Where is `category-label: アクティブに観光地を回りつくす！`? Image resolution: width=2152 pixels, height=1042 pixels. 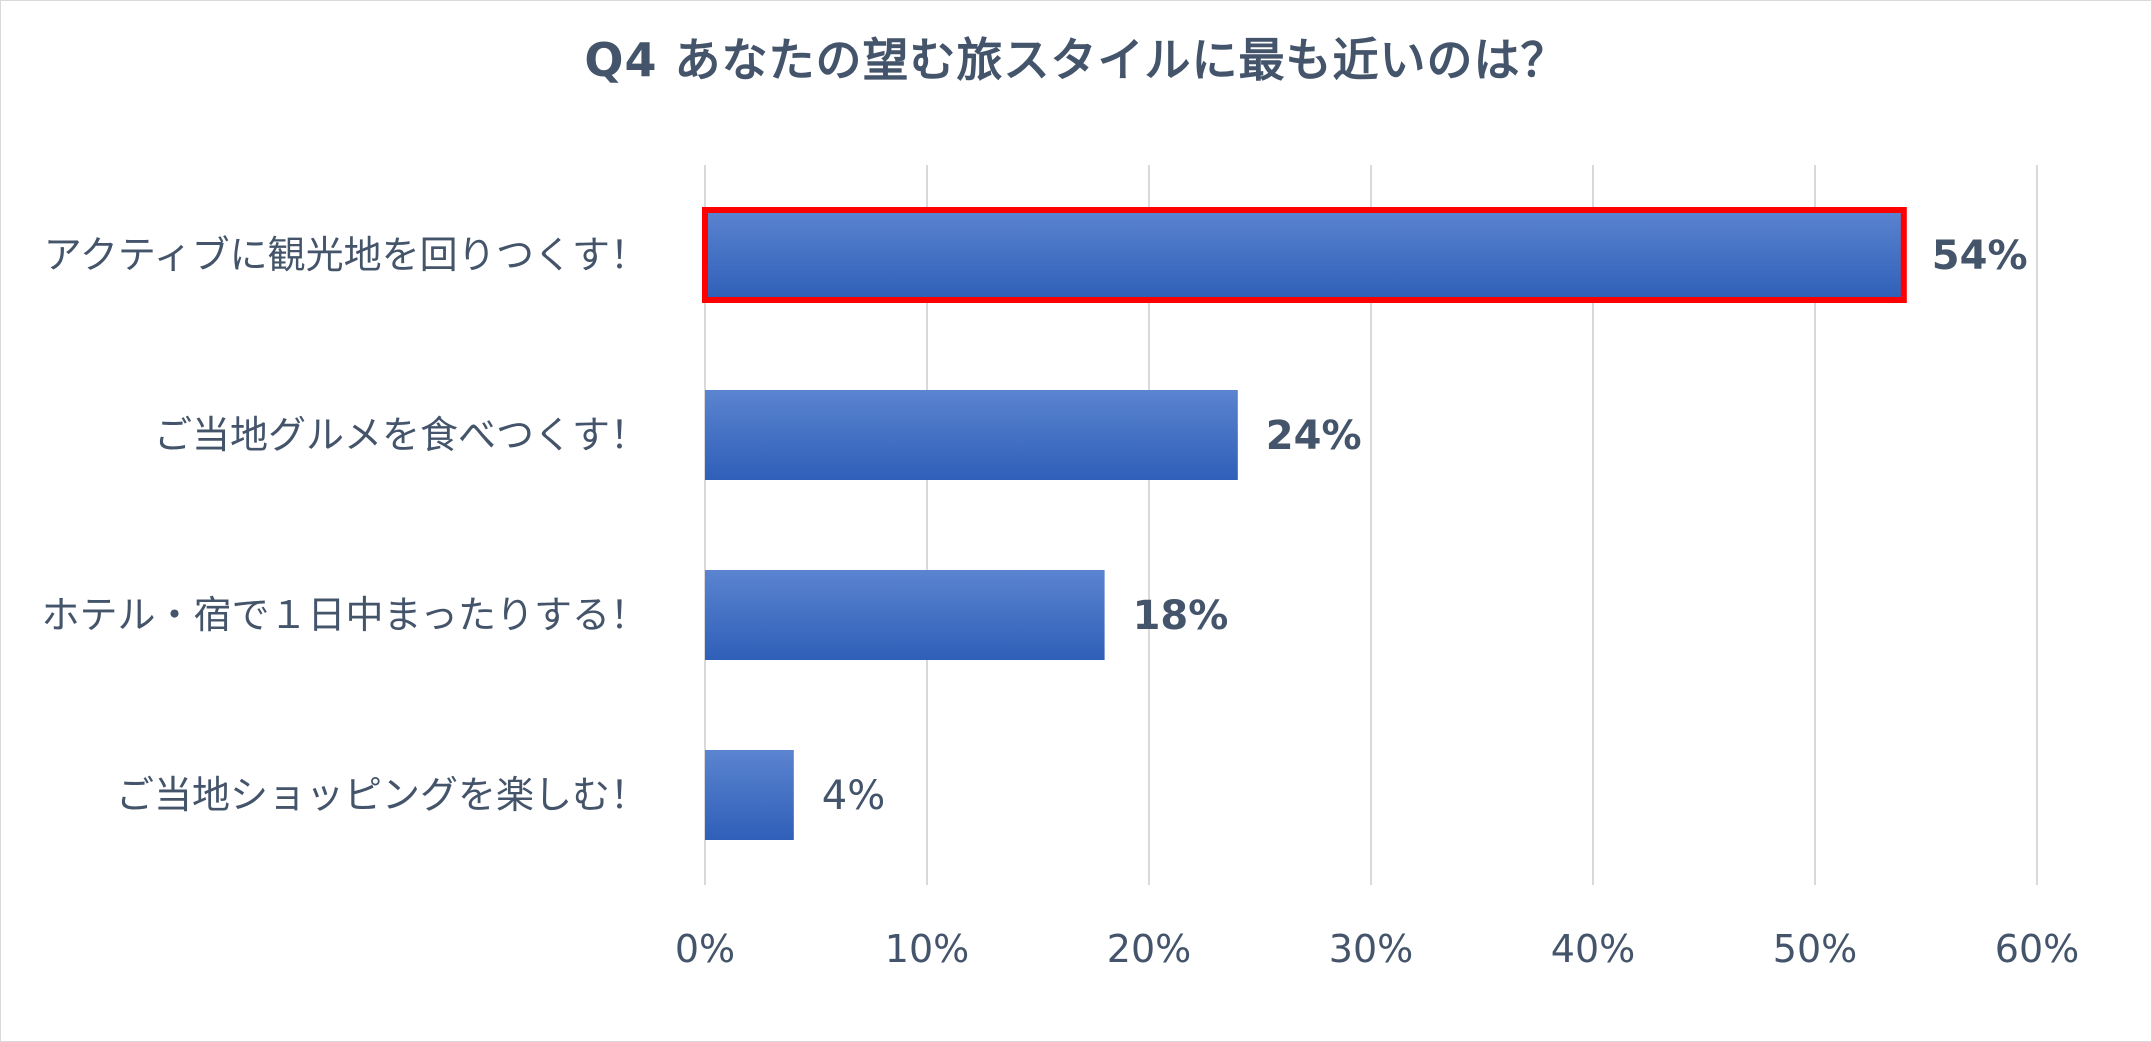 category-label: アクティブに観光地を回りつくす！ is located at coordinates (346, 255).